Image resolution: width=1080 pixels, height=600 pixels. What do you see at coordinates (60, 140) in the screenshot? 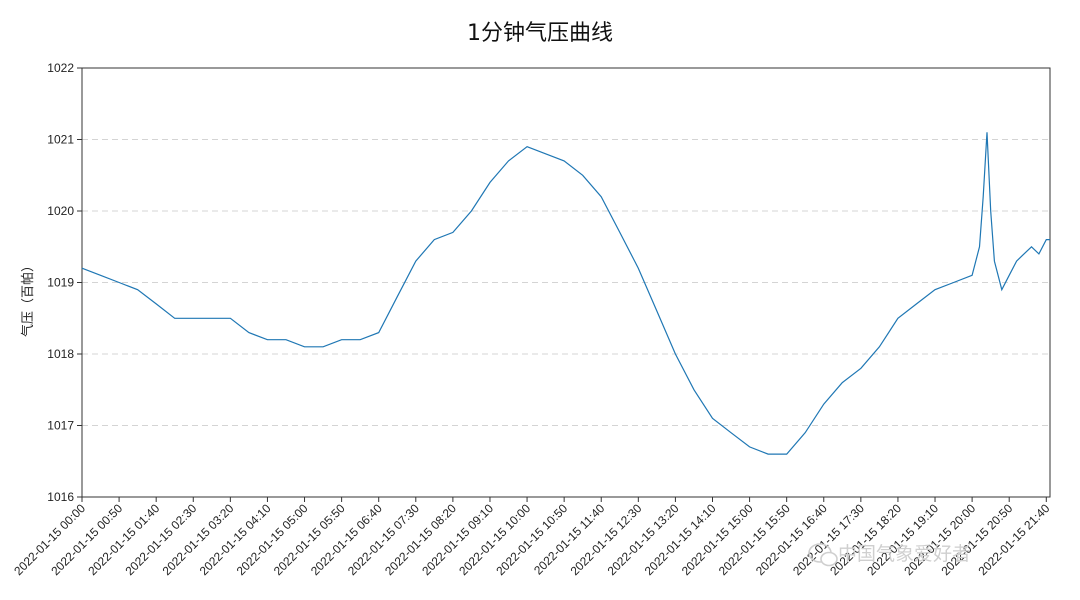
I see `y-tick-label: 1021` at bounding box center [60, 140].